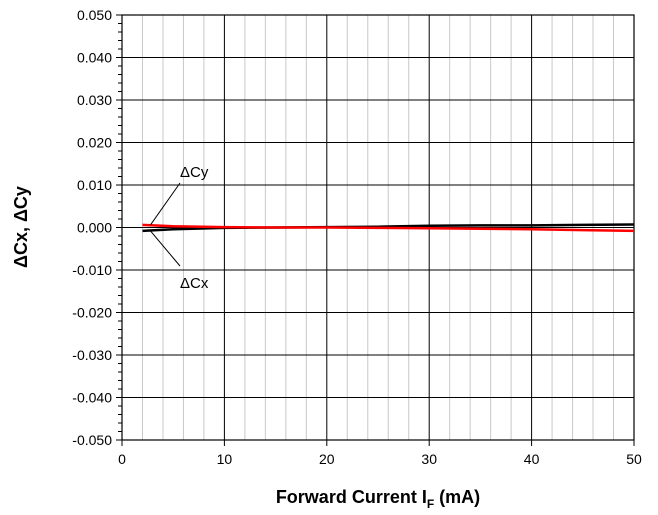 Image resolution: width=658 pixels, height=515 pixels. Describe the element at coordinates (634, 459) in the screenshot. I see `x-tick-label: 50` at that location.